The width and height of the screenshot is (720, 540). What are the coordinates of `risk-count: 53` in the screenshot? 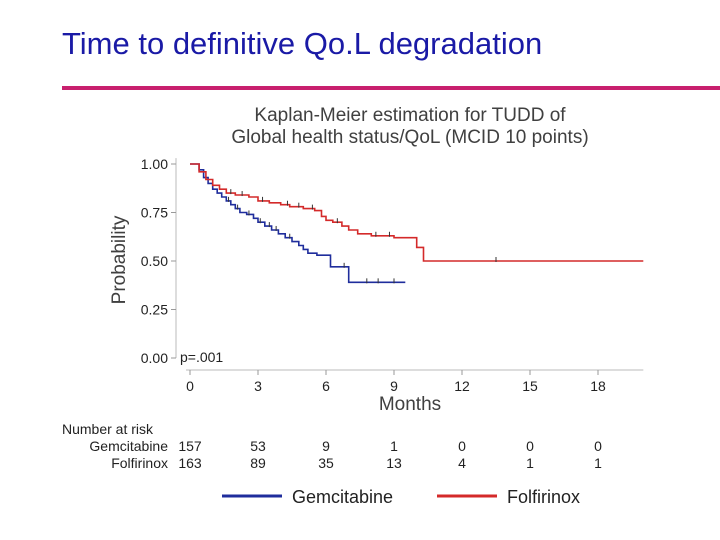 It's located at (258, 446).